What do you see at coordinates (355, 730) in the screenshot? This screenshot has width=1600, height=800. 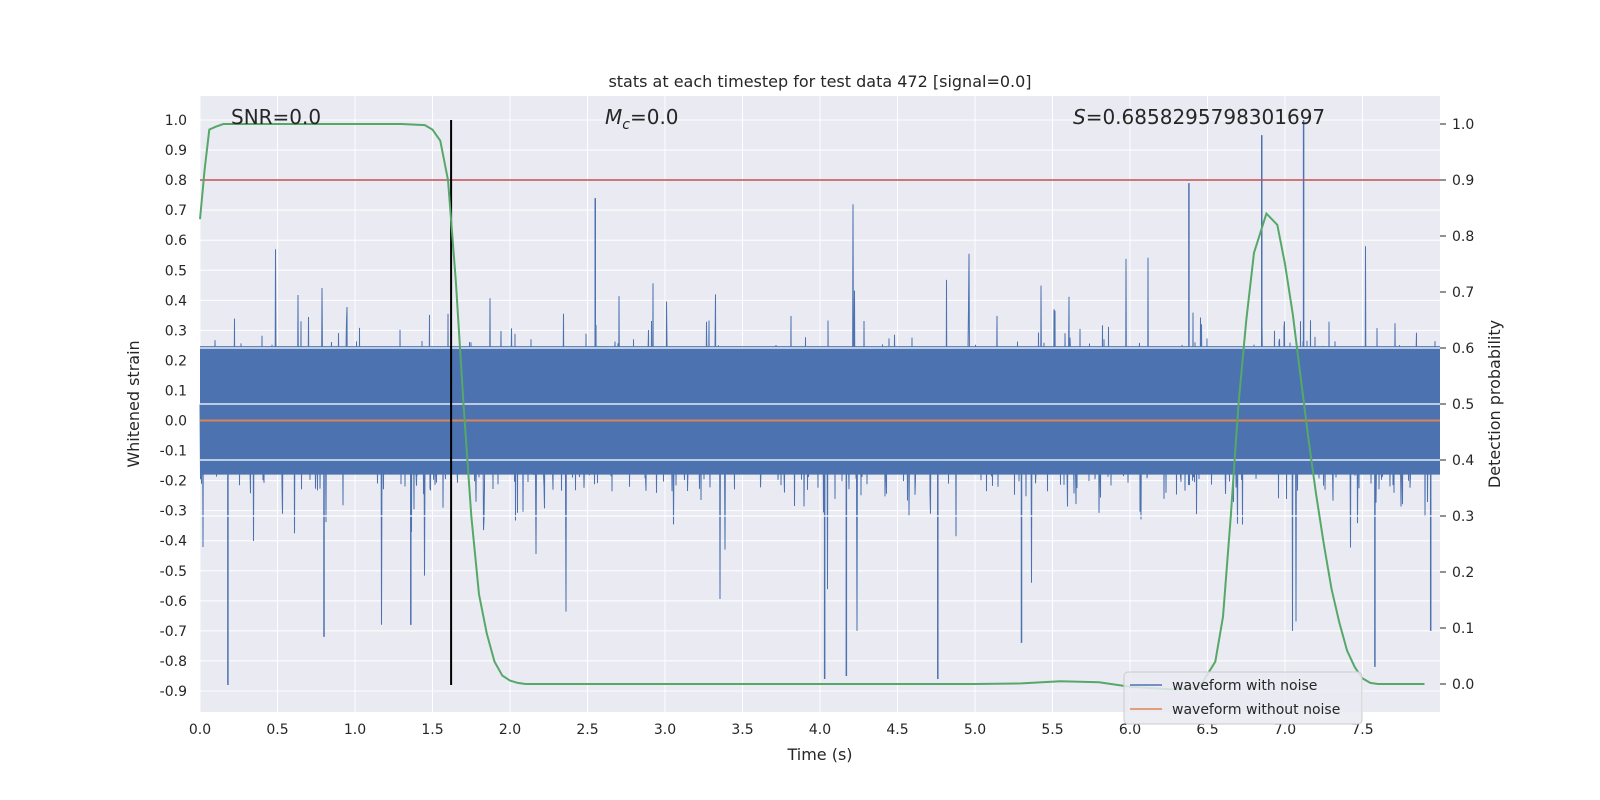 I see `x-tick-label: 1.0` at bounding box center [355, 730].